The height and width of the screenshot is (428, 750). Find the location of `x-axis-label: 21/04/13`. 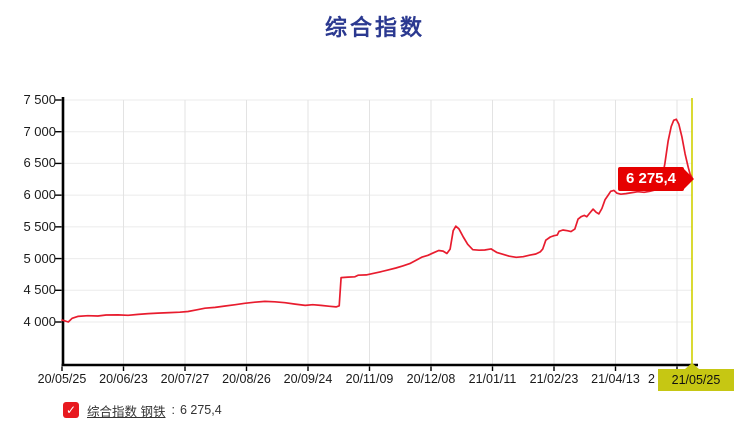

x-axis-label: 21/04/13 is located at coordinates (615, 379).